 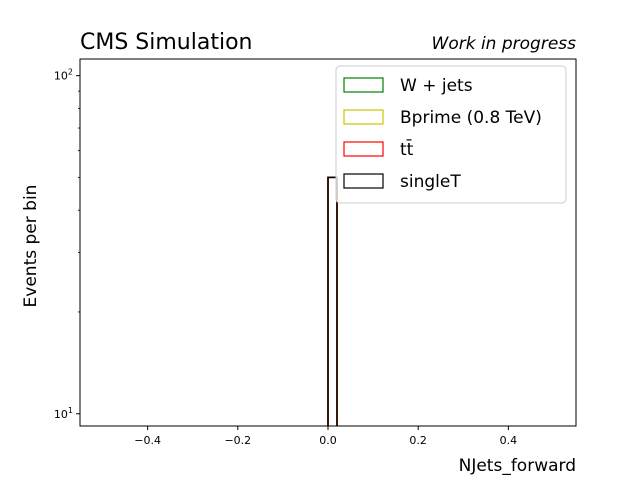 What do you see at coordinates (147, 440) in the screenshot?
I see `x-tick-label-0: −0.4` at bounding box center [147, 440].